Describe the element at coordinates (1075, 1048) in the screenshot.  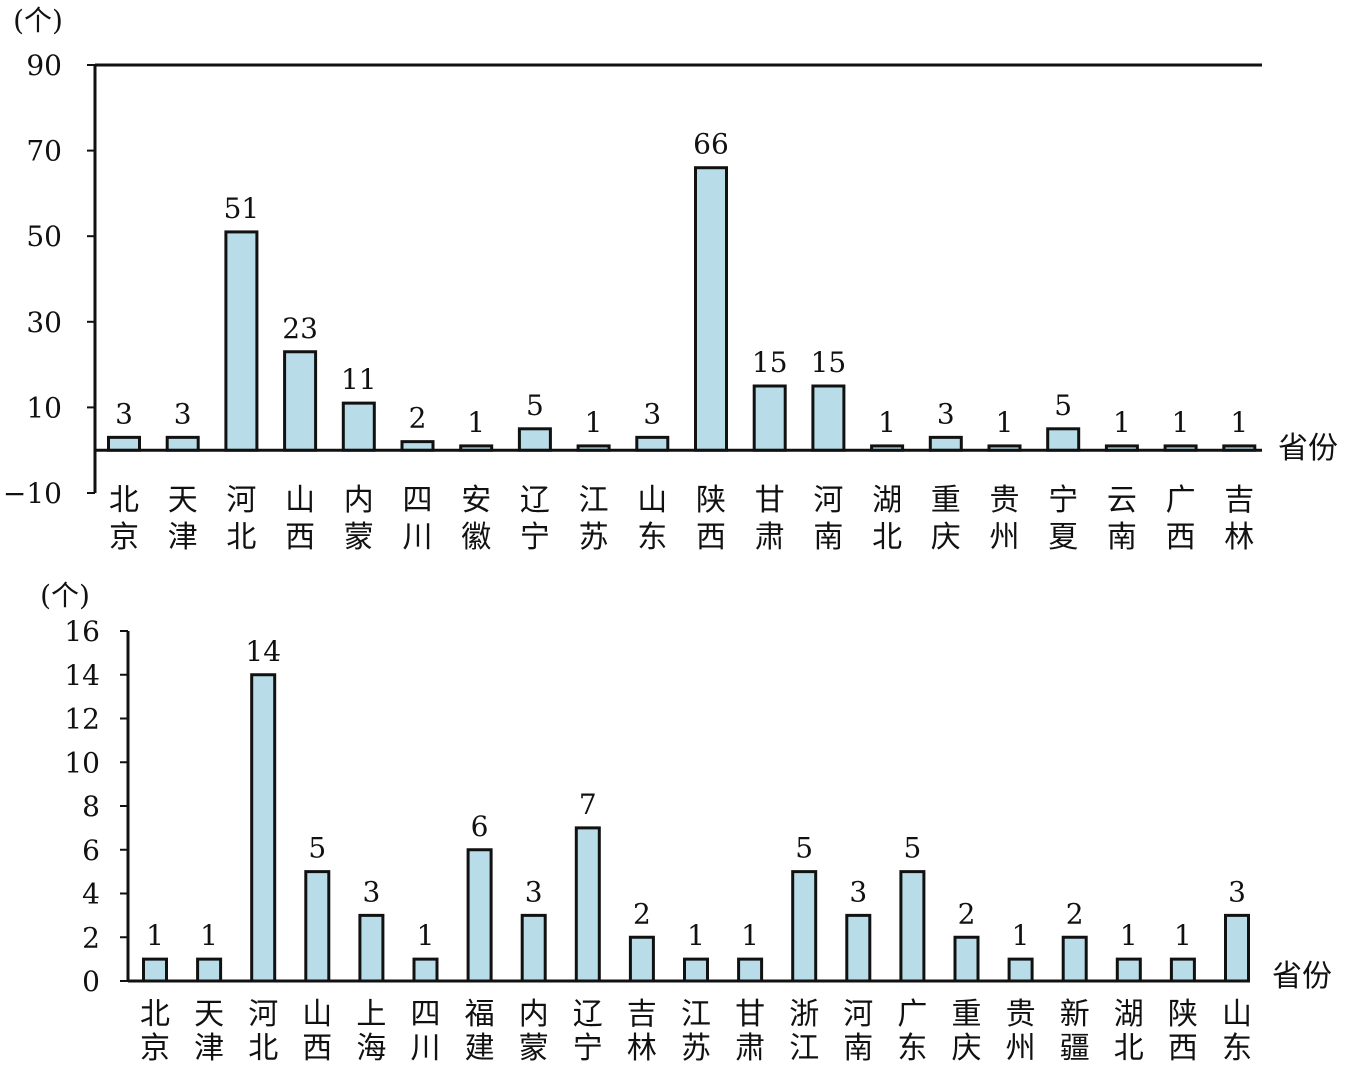
I see `category-label: 疆` at that location.